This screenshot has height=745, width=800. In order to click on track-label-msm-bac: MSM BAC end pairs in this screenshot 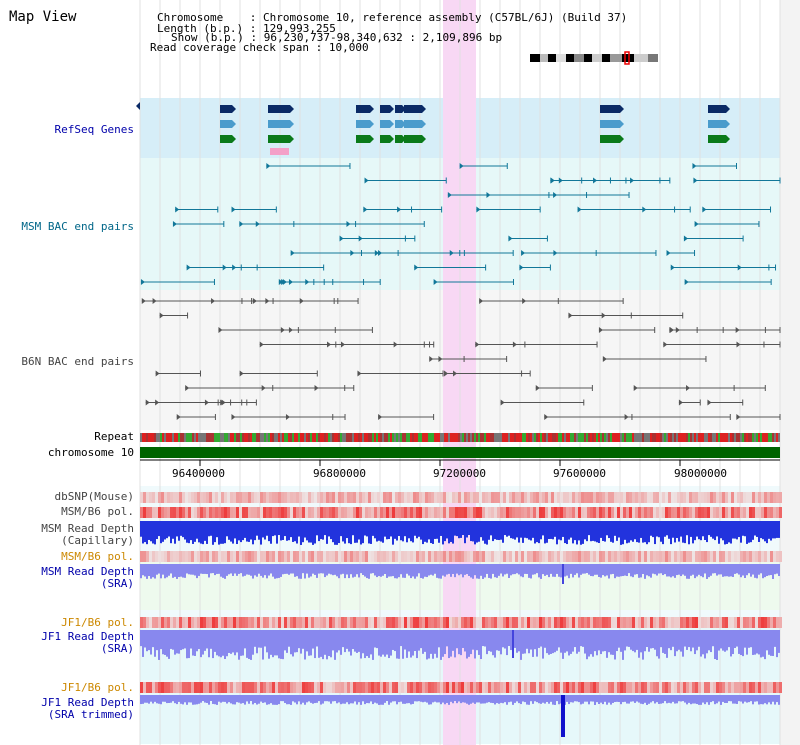, I will do `click(77, 226)`.